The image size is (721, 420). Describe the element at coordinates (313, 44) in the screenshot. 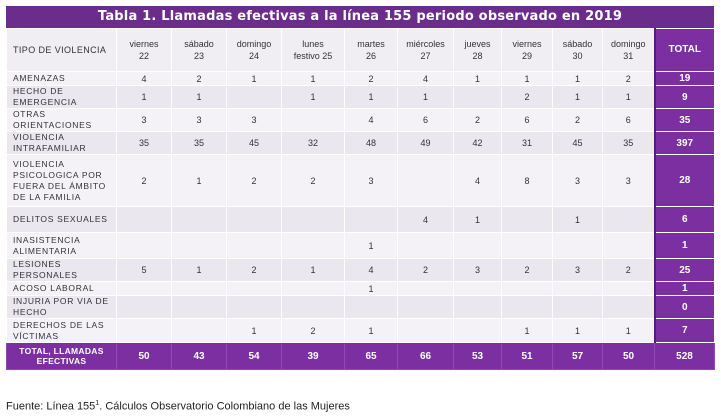

I see `day-name: lunes` at that location.